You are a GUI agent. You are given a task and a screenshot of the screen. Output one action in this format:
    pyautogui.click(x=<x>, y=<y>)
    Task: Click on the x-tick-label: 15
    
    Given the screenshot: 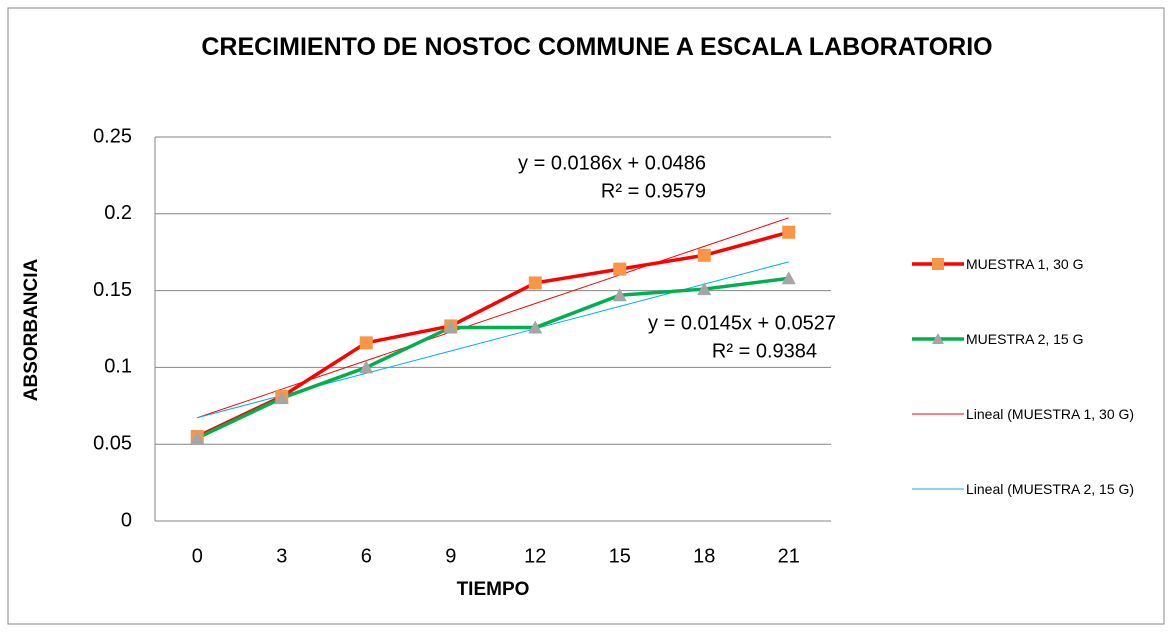 What is the action you would take?
    pyautogui.click(x=620, y=556)
    